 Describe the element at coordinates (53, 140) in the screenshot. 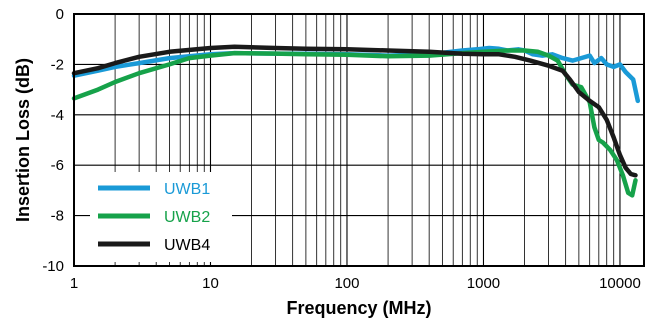

I see `y-tick-labels: 0 -2 -4 -6 -8 -10` at that location.